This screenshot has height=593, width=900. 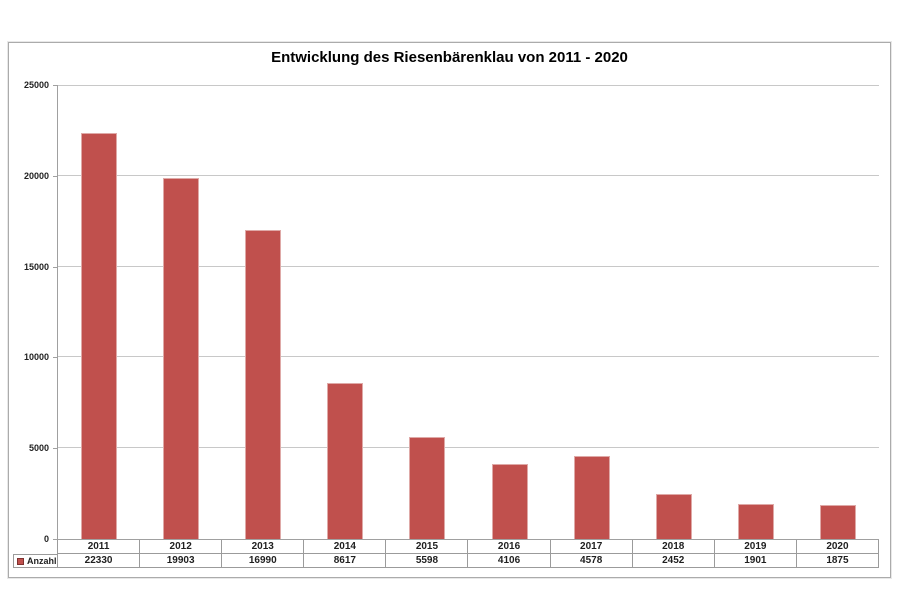 I want to click on y-axis-label: 0, so click(x=46, y=539).